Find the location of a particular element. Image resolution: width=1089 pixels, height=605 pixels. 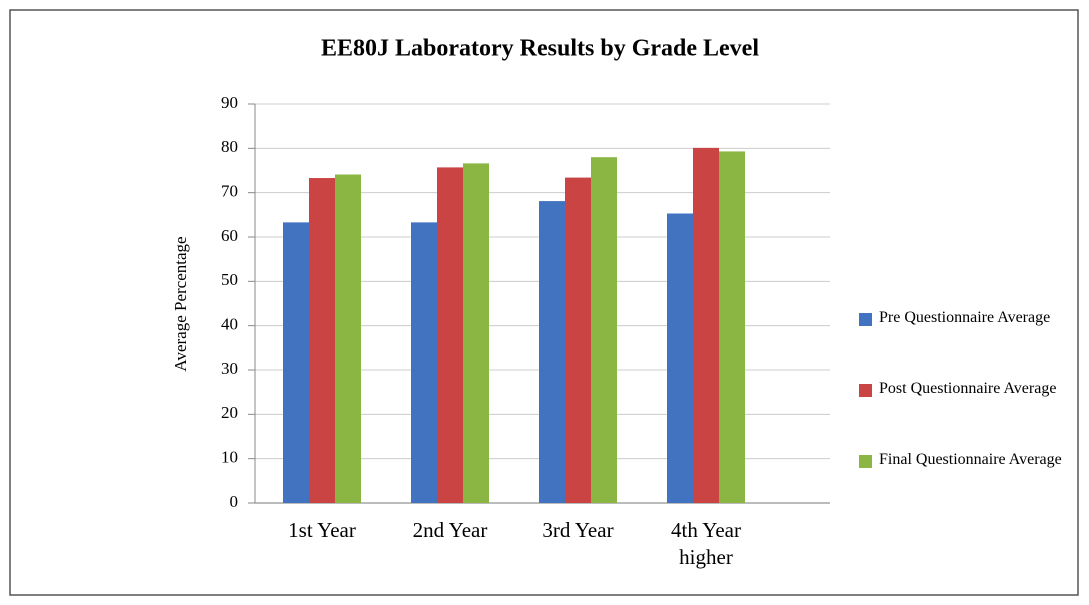

legend-label: Post Questionnaire Average is located at coordinates (968, 388).